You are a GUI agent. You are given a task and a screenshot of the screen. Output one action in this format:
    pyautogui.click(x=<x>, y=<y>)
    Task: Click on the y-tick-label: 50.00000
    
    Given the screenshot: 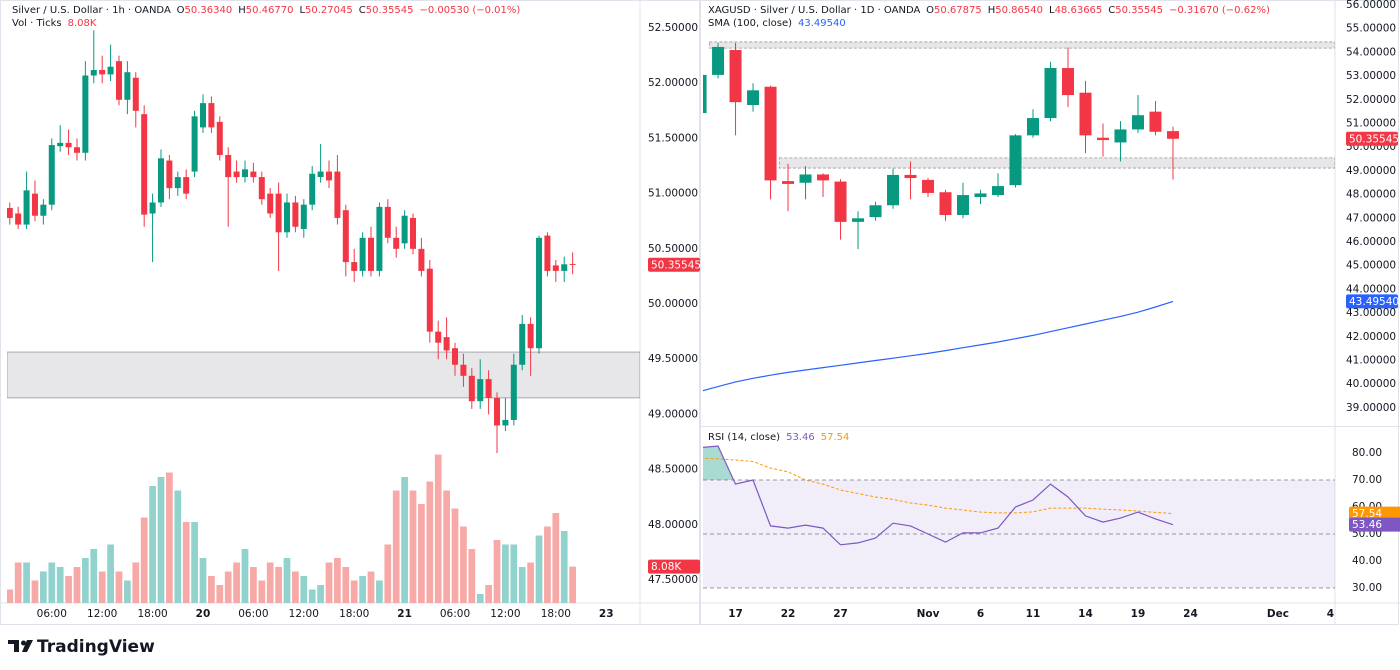 What is the action you would take?
    pyautogui.click(x=673, y=304)
    